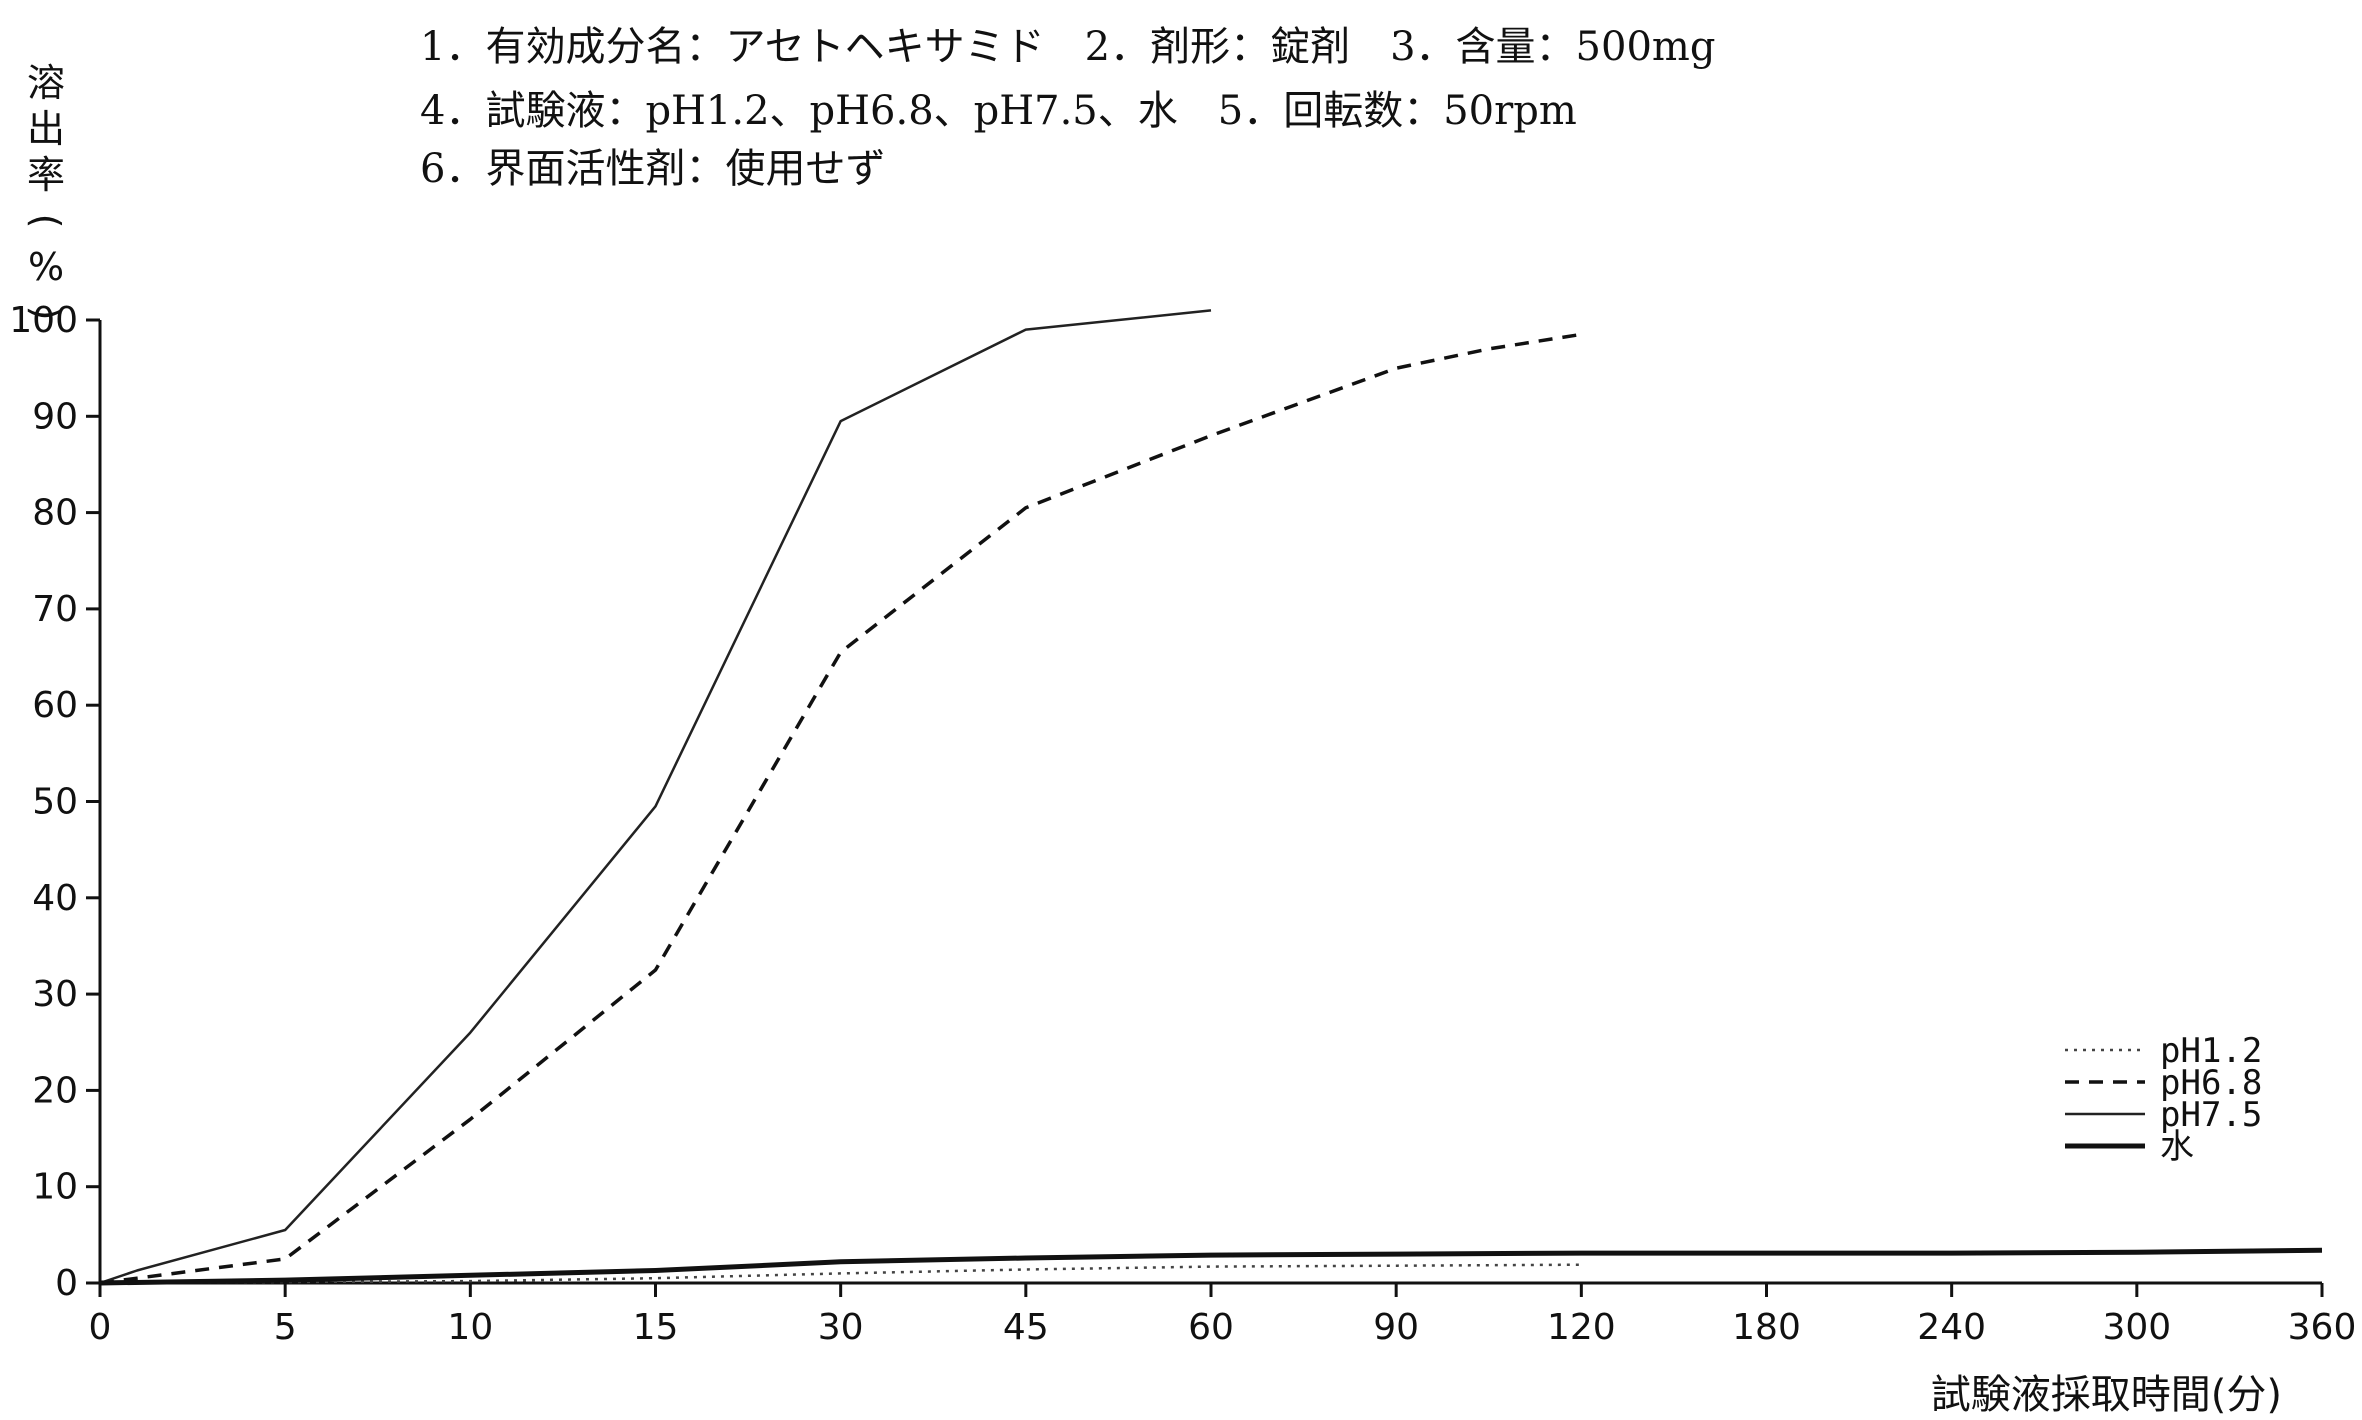 The height and width of the screenshot is (1420, 2362). What do you see at coordinates (841, 1327) in the screenshot?
I see `x-tick-label: 30` at bounding box center [841, 1327].